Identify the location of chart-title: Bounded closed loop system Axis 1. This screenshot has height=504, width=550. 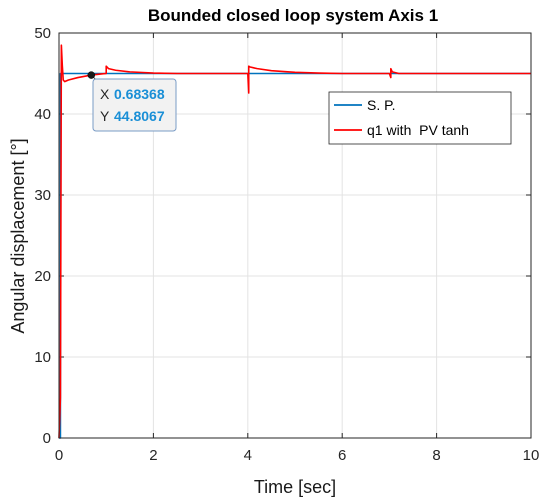
(293, 15).